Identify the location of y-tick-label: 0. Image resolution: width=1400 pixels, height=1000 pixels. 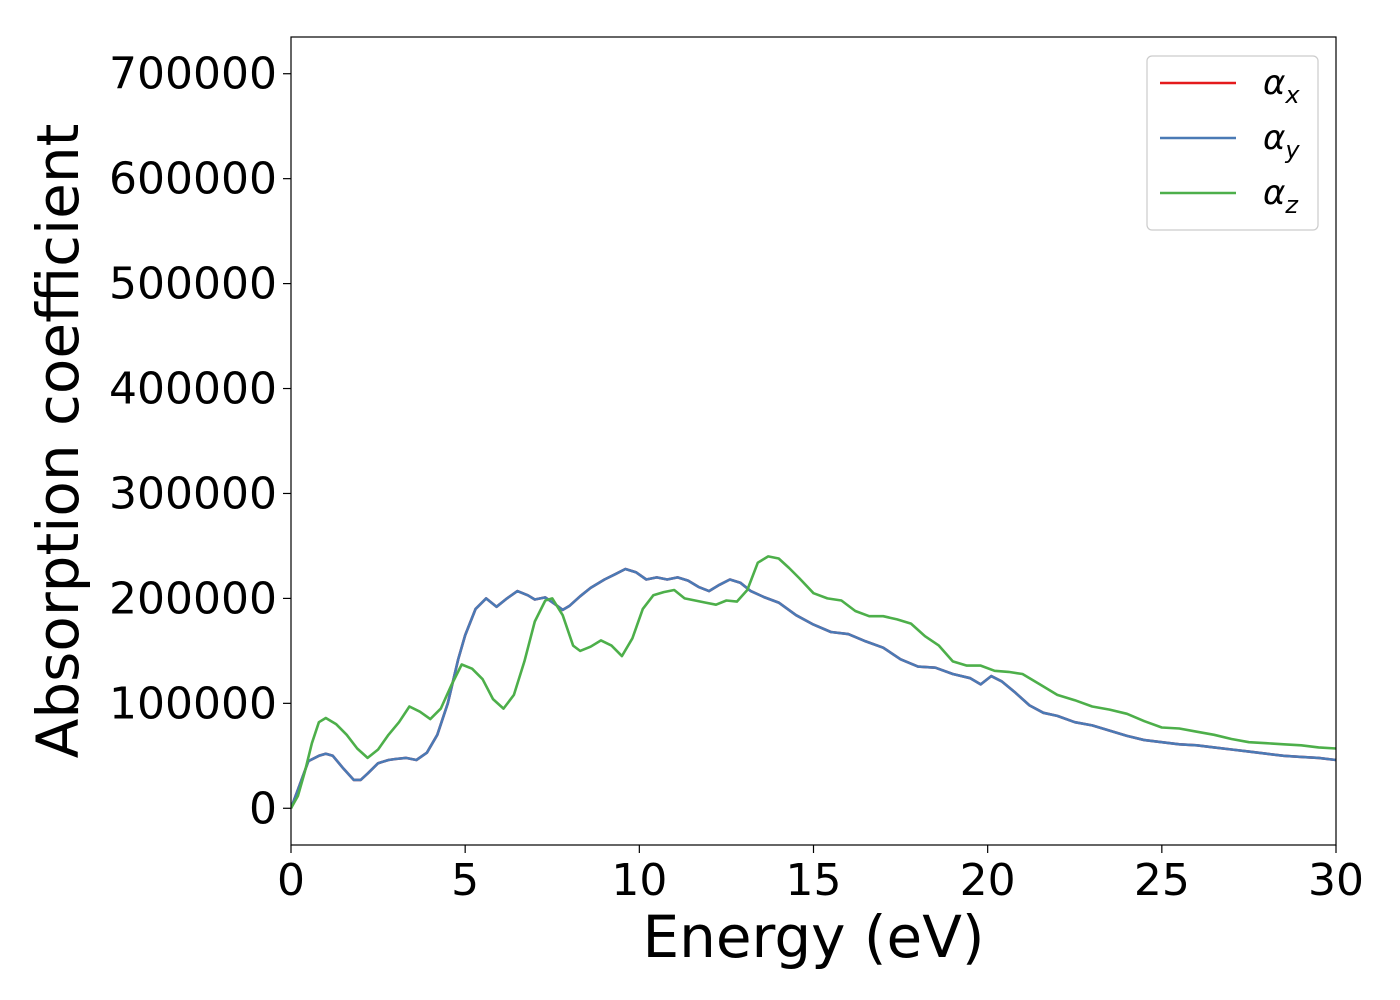
(263, 808).